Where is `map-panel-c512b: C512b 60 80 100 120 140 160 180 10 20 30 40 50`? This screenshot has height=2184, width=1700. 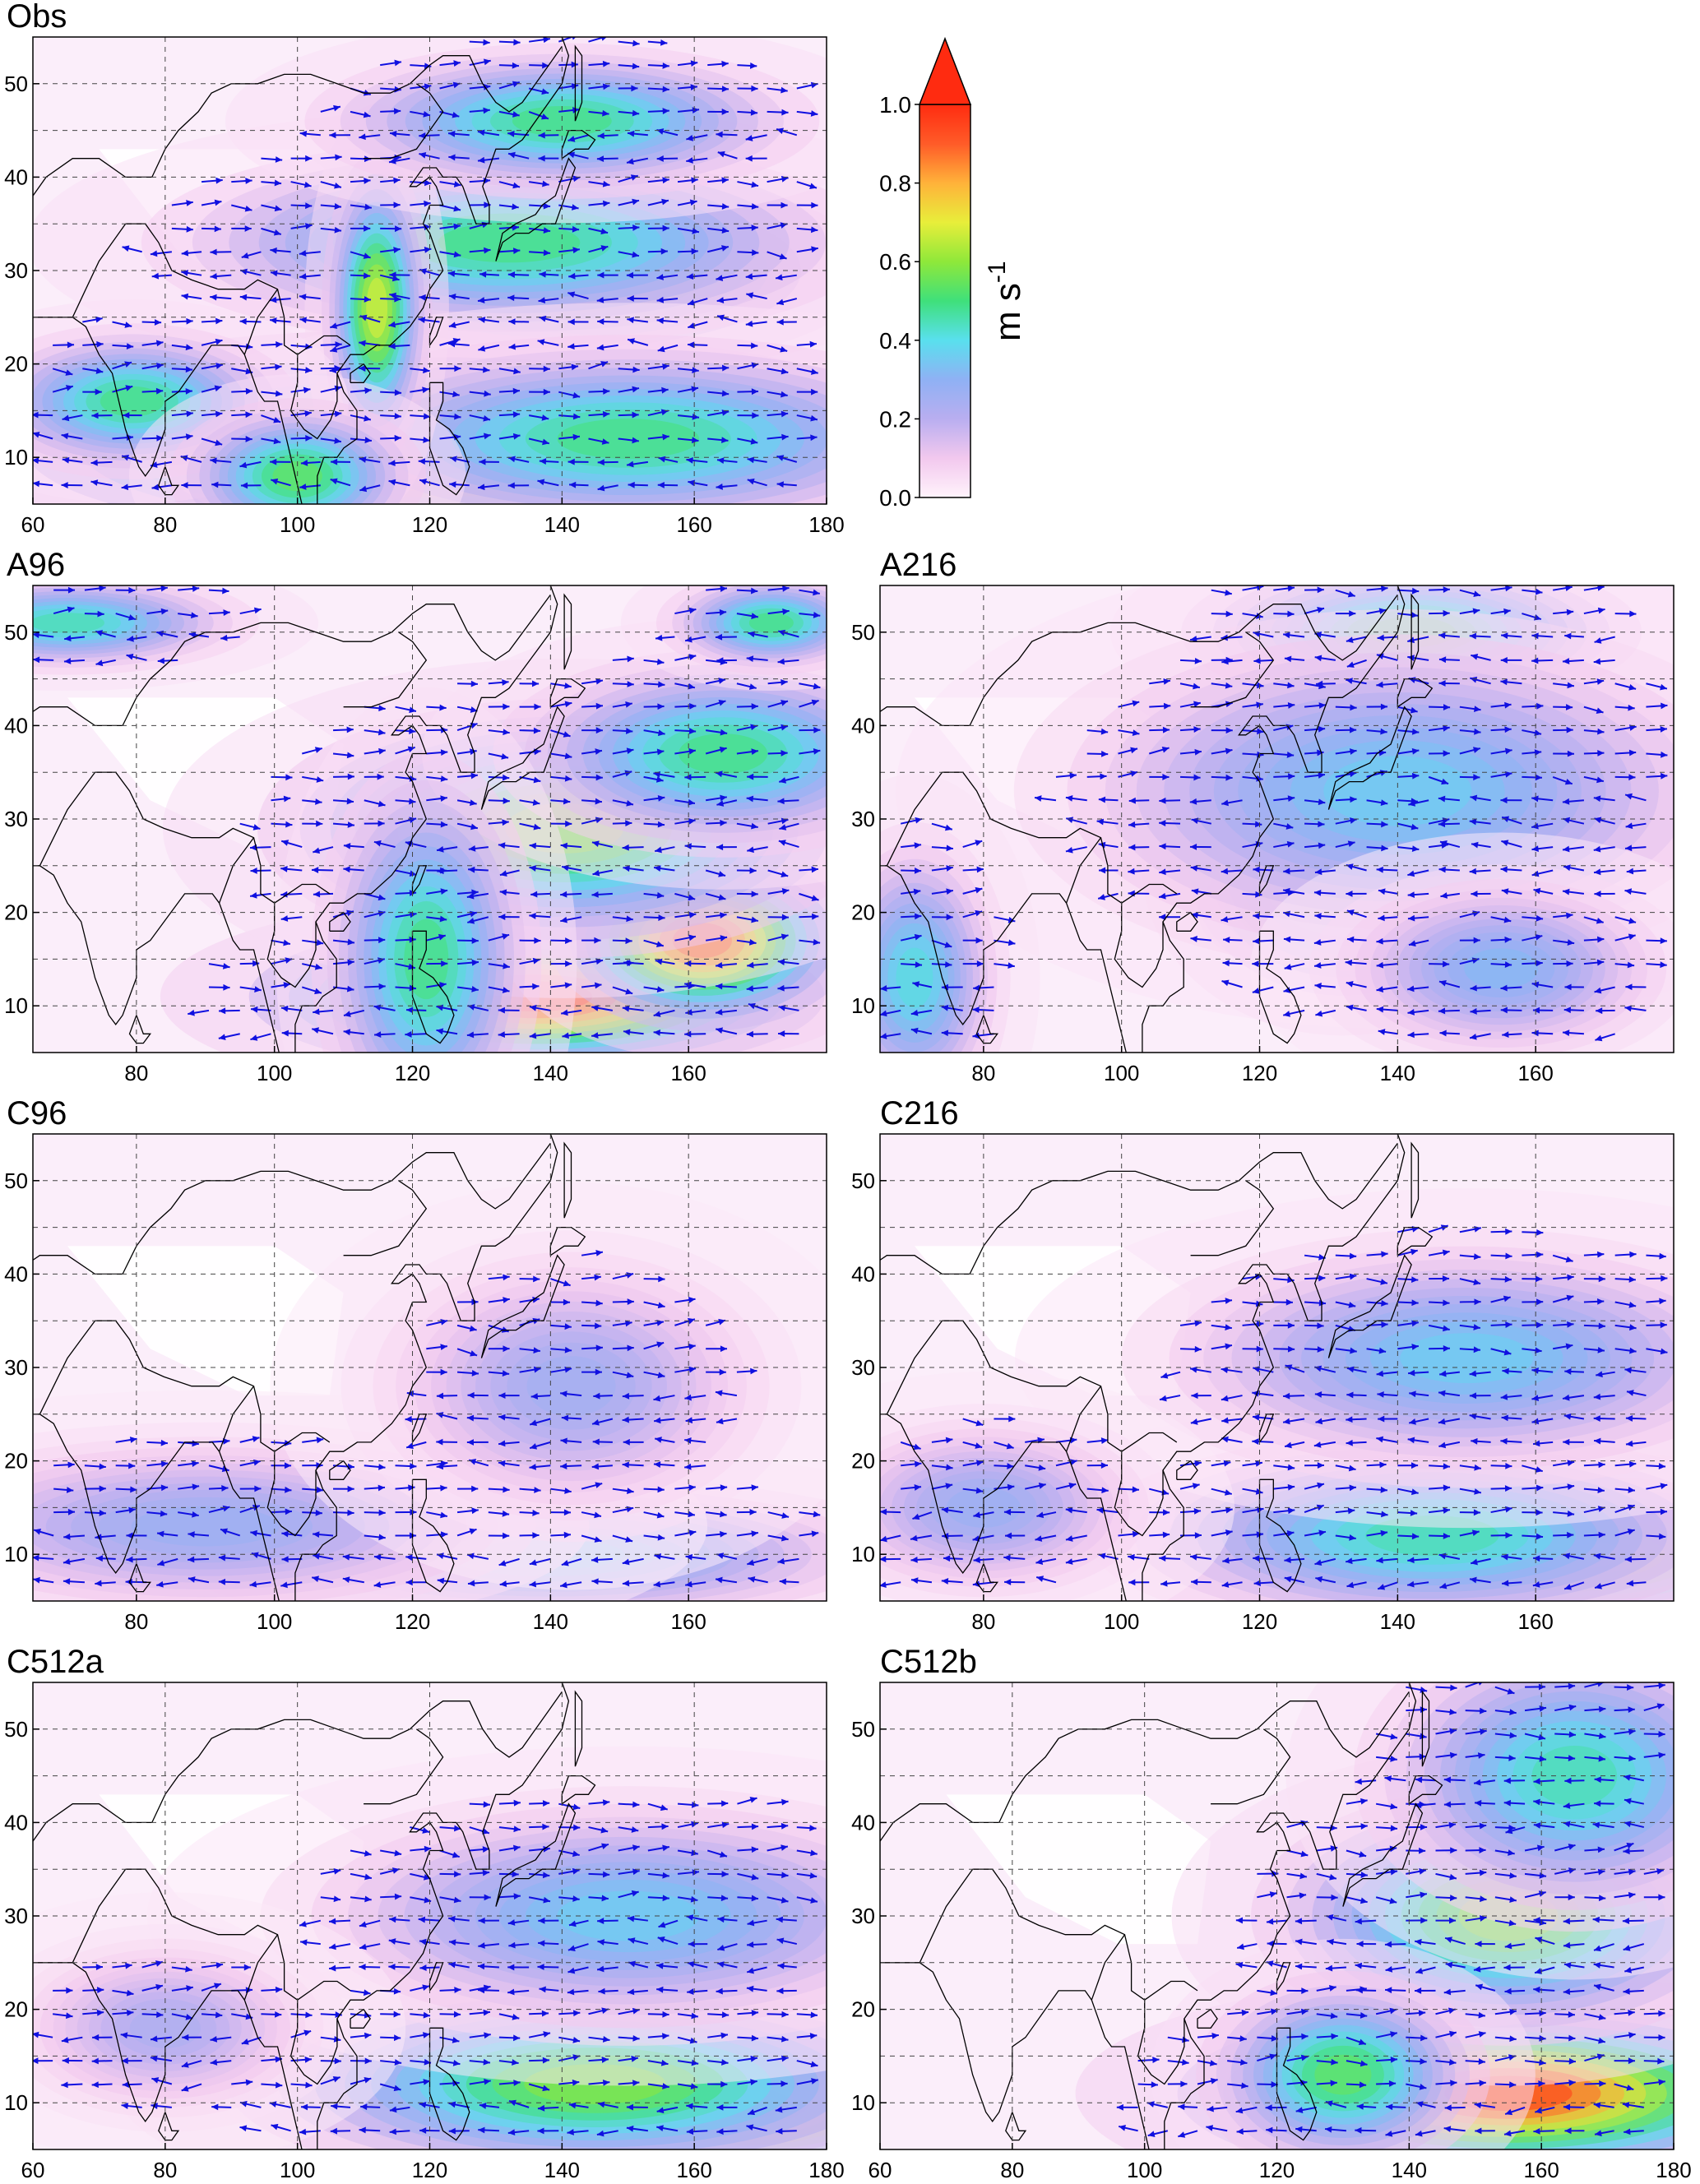
map-panel-c512b: C512b 60 80 100 120 140 160 180 10 20 30 40 50 is located at coordinates (1271, 1913).